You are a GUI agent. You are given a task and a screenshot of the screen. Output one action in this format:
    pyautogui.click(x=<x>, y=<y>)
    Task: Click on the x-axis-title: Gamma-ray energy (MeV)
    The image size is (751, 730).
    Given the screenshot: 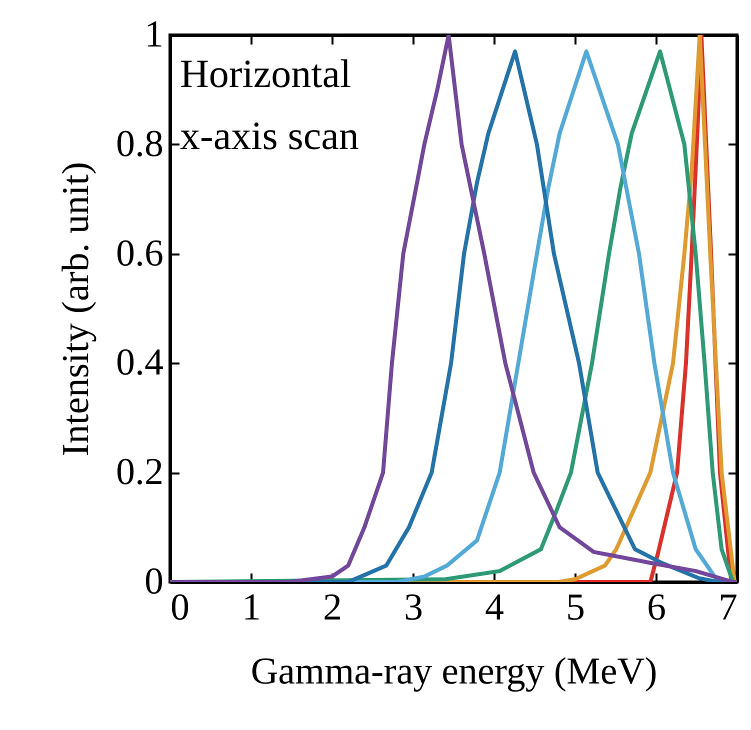 What is the action you would take?
    pyautogui.click(x=454, y=671)
    